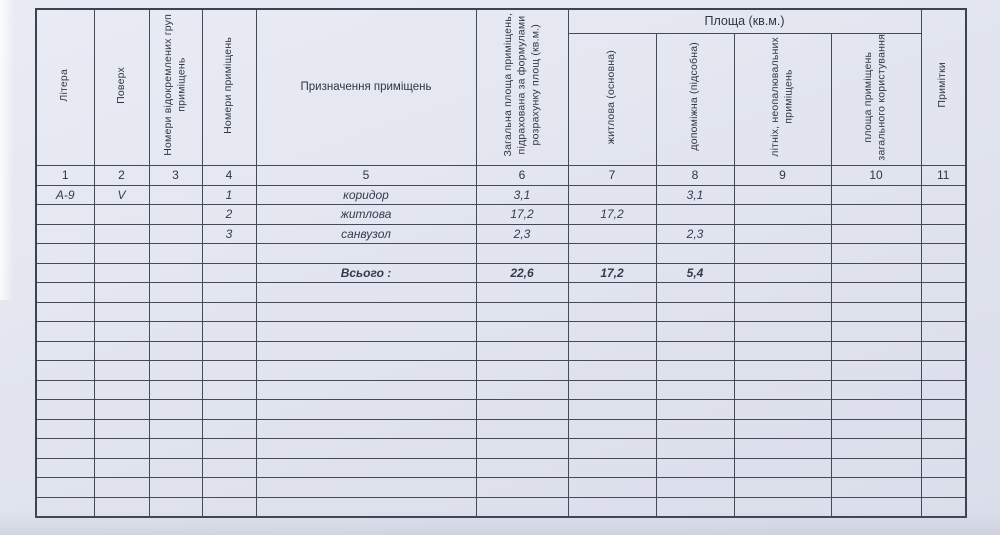 The image size is (1000, 535). I want to click on col-header-auxiliary-area: допоміжна (підсобна), so click(695, 99).